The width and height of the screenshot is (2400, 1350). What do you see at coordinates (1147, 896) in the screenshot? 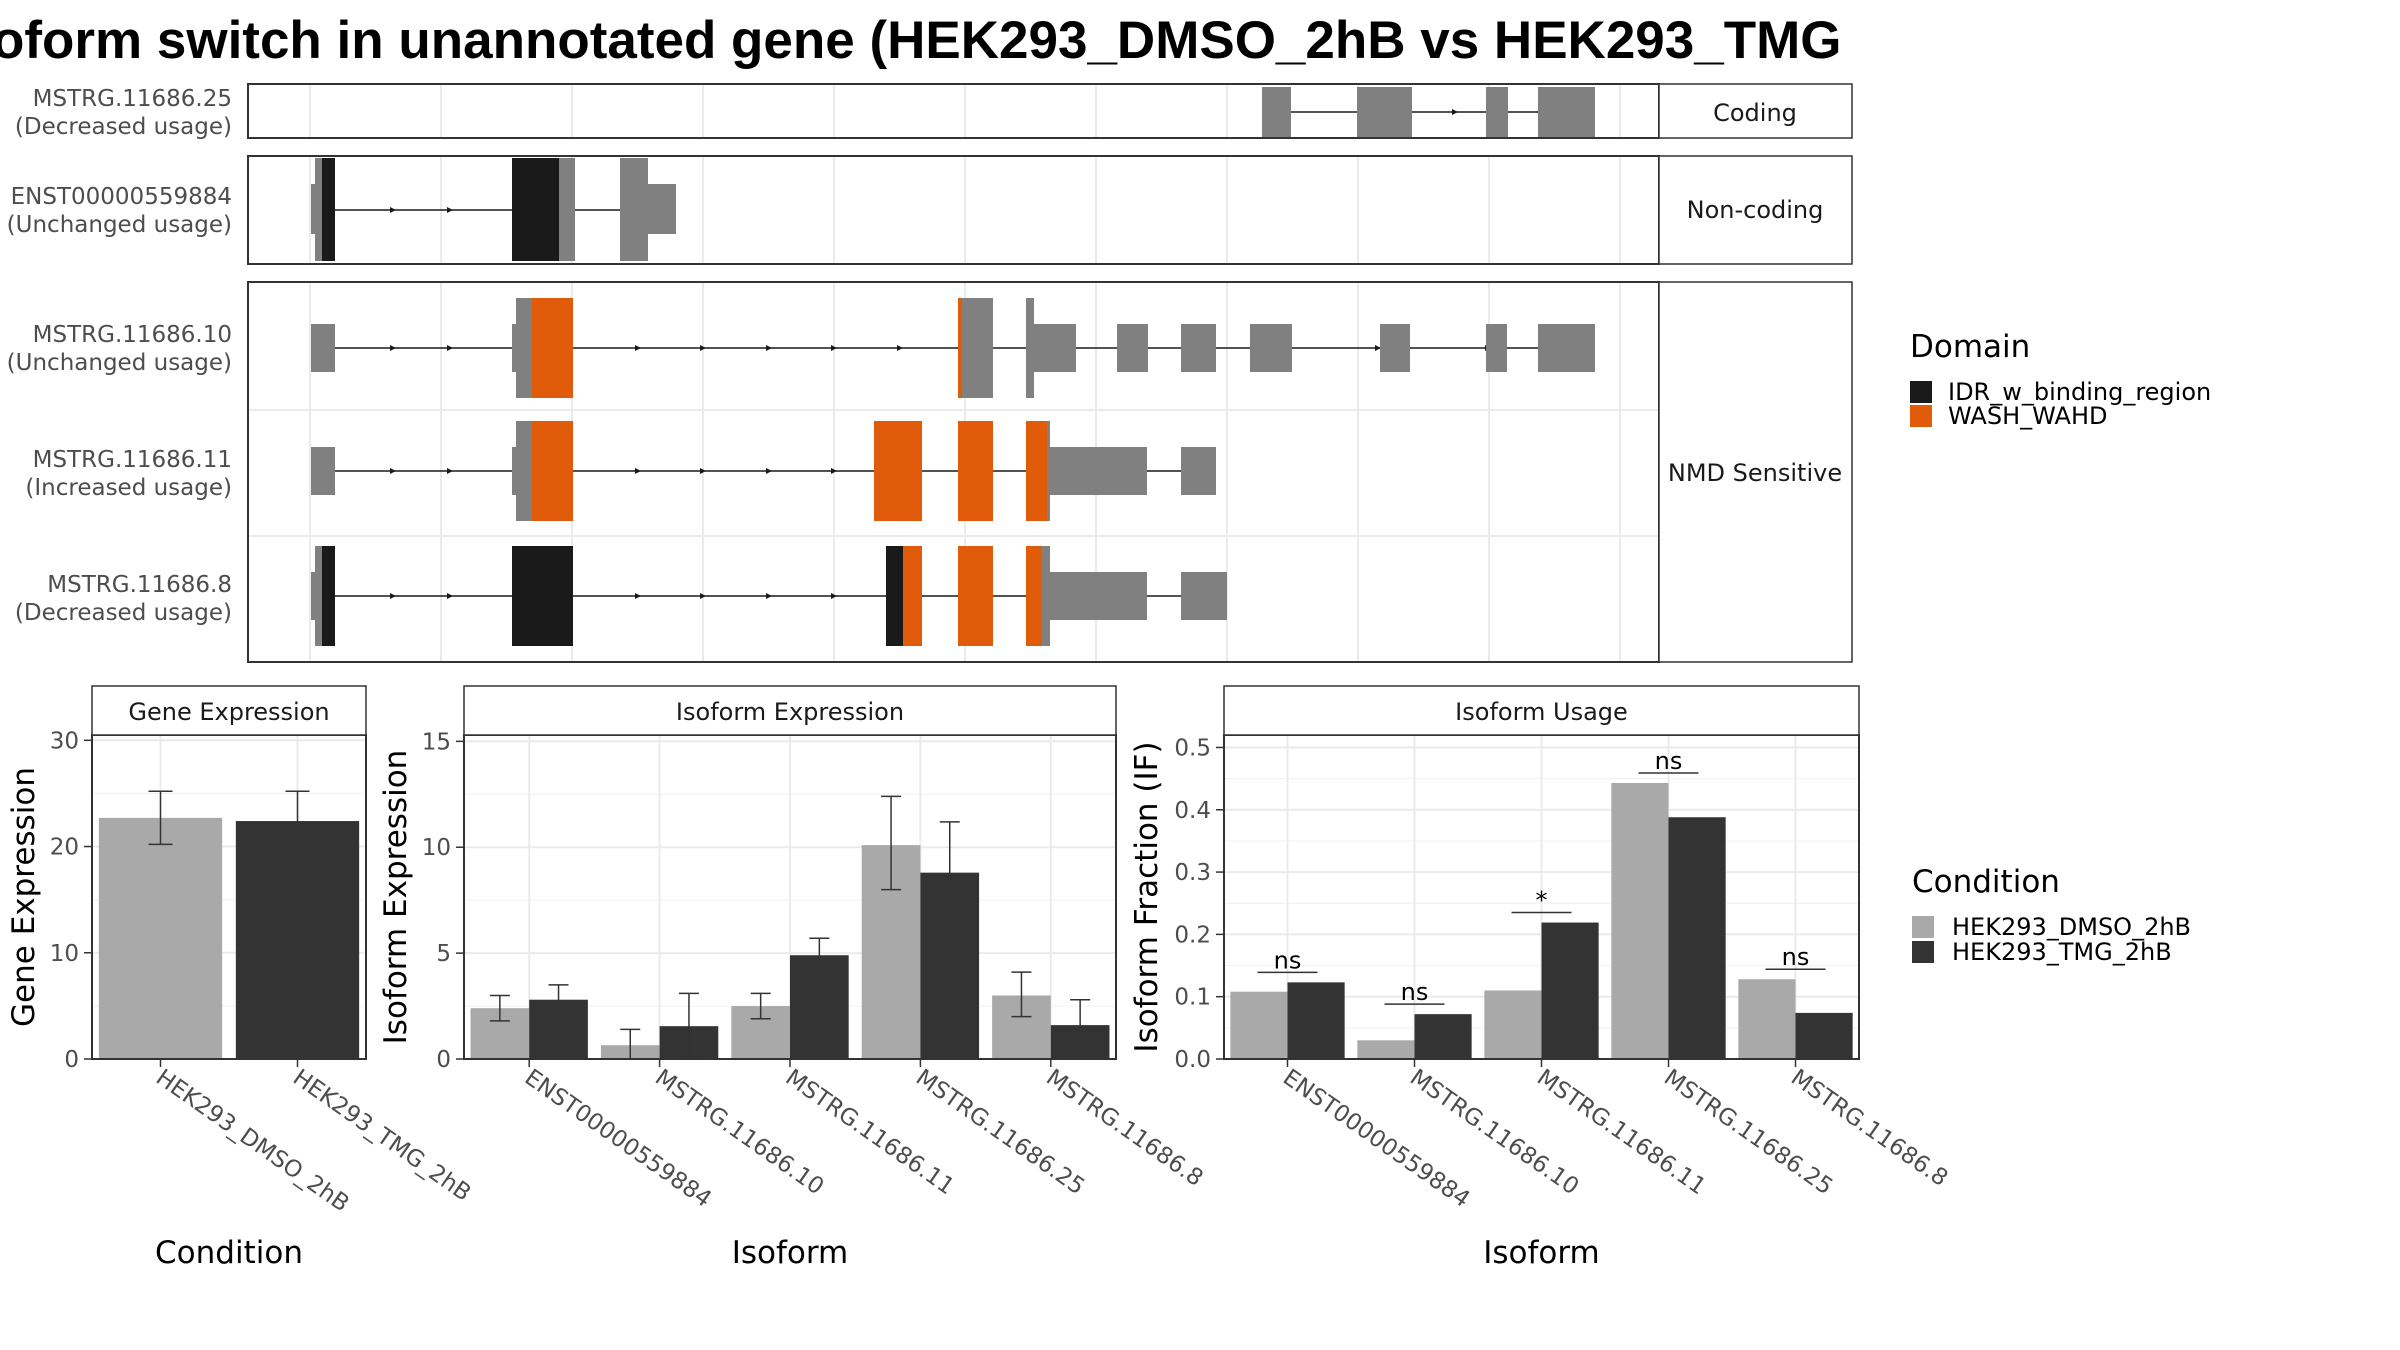
I see `y-axis-title: Isoform Fraction (IF)` at bounding box center [1147, 896].